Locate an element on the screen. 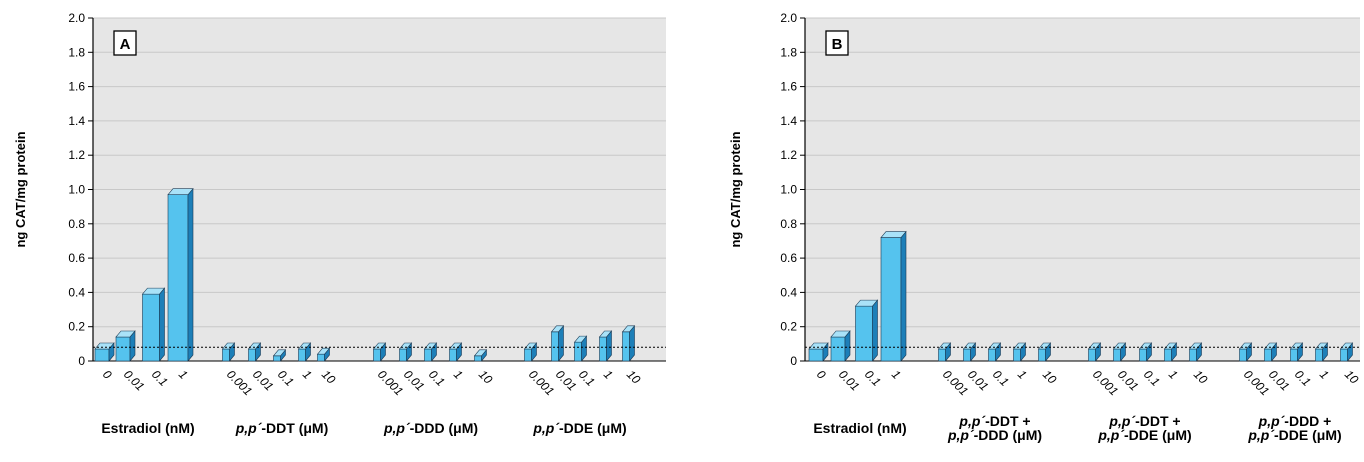  group-label: Estradiol (nM) is located at coordinates (147, 428).